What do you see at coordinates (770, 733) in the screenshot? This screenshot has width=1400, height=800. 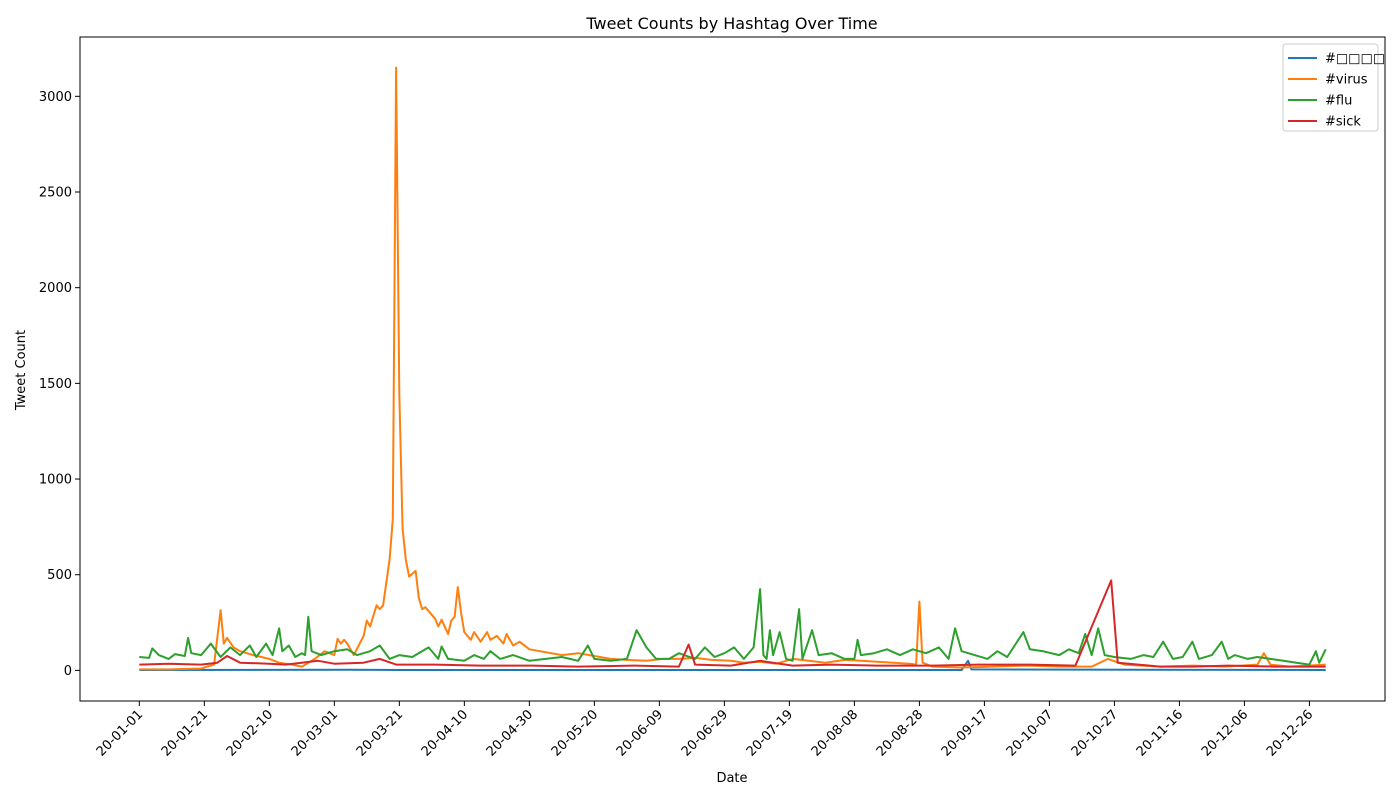 I see `x-tick-label: 20-07-19` at bounding box center [770, 733].